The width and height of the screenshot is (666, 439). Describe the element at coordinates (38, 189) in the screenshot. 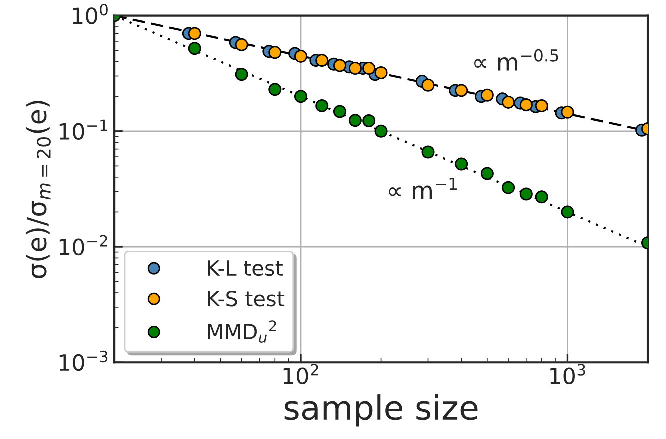

I see `y-axis-title: σ(e)/σ$_{m=20}$(e)` at that location.